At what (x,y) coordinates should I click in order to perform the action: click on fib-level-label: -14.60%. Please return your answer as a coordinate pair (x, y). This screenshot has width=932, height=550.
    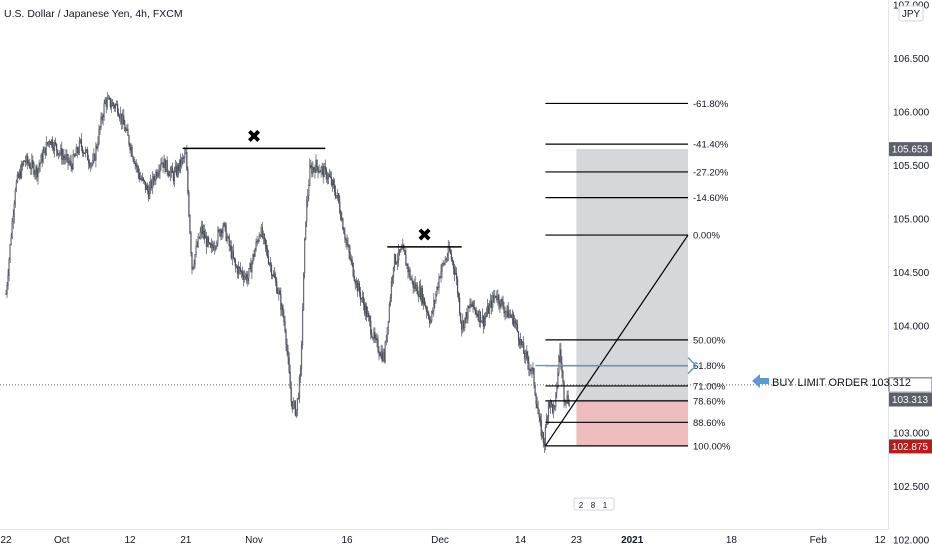
    Looking at the image, I should click on (711, 198).